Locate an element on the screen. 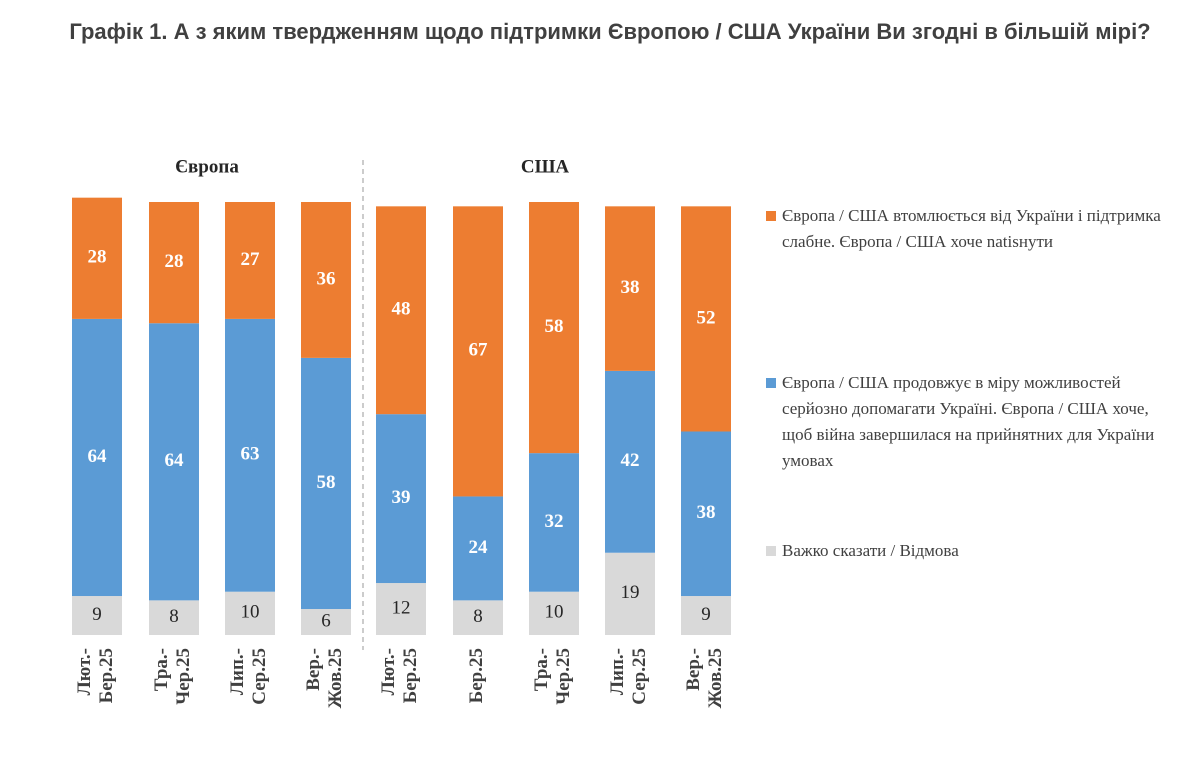 The image size is (1200, 769). value-label: 19 is located at coordinates (630, 592).